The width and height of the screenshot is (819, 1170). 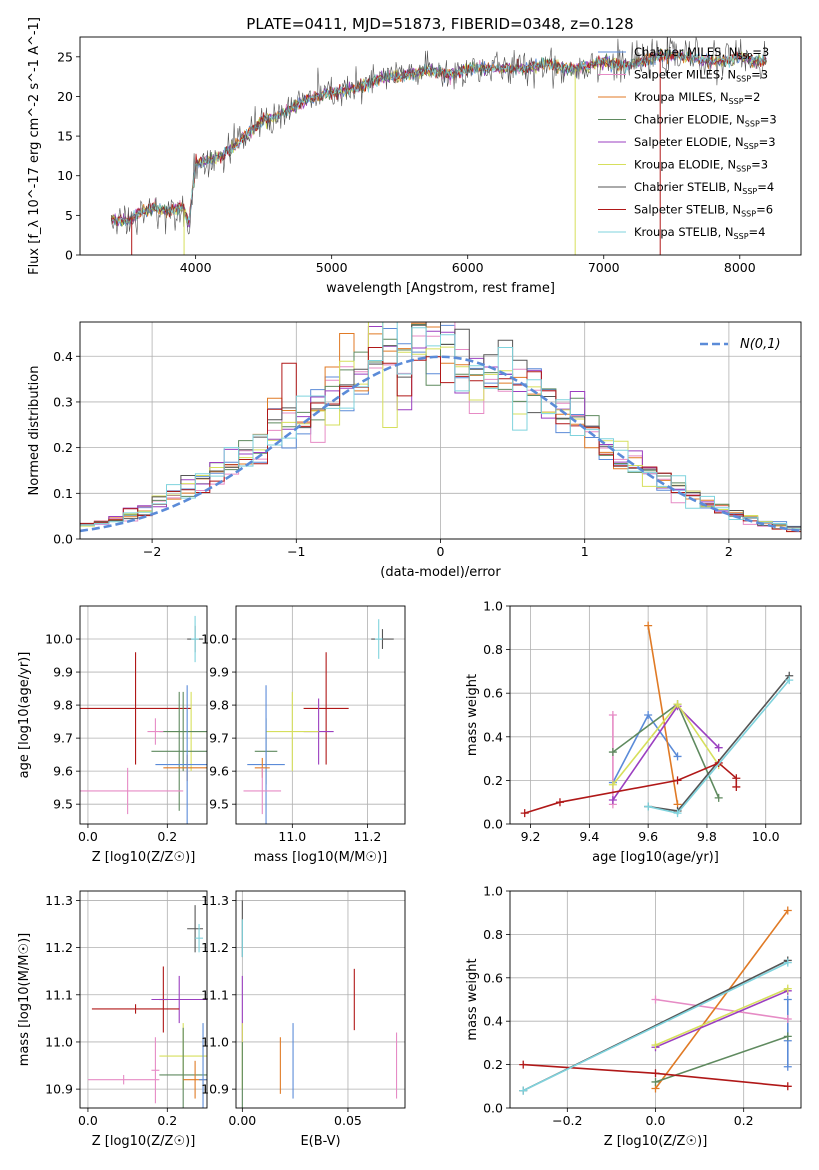 What do you see at coordinates (439, 136) in the screenshot?
I see `spectrum-series-line` at bounding box center [439, 136].